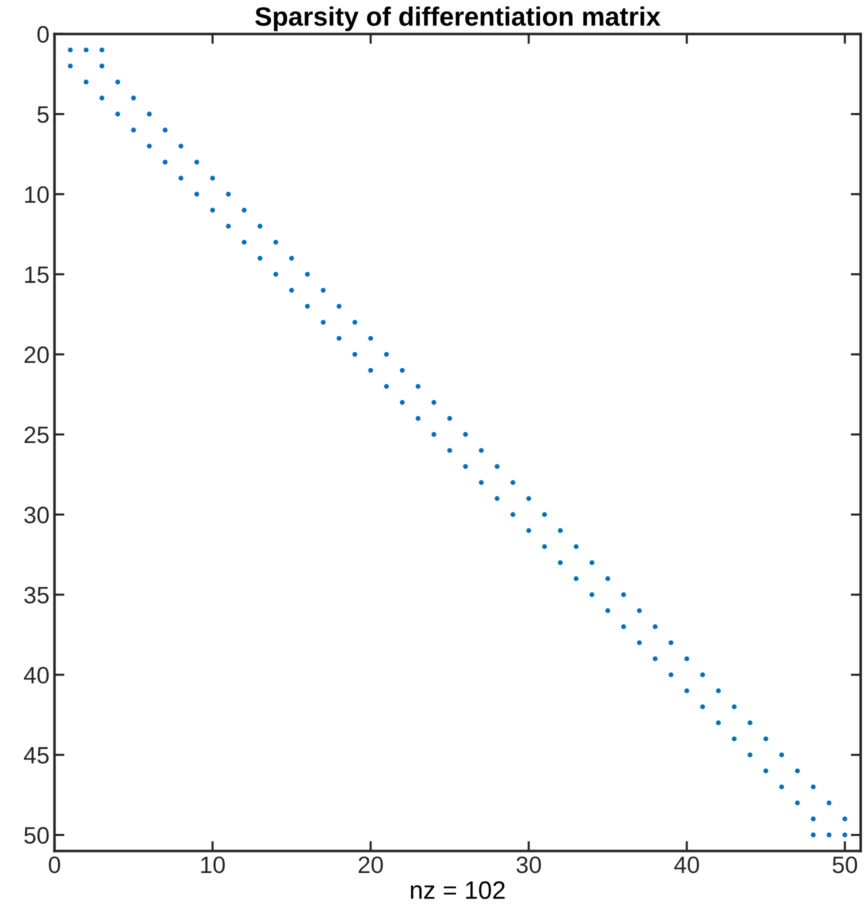  What do you see at coordinates (213, 865) in the screenshot?
I see `x-tick-label: 10` at bounding box center [213, 865].